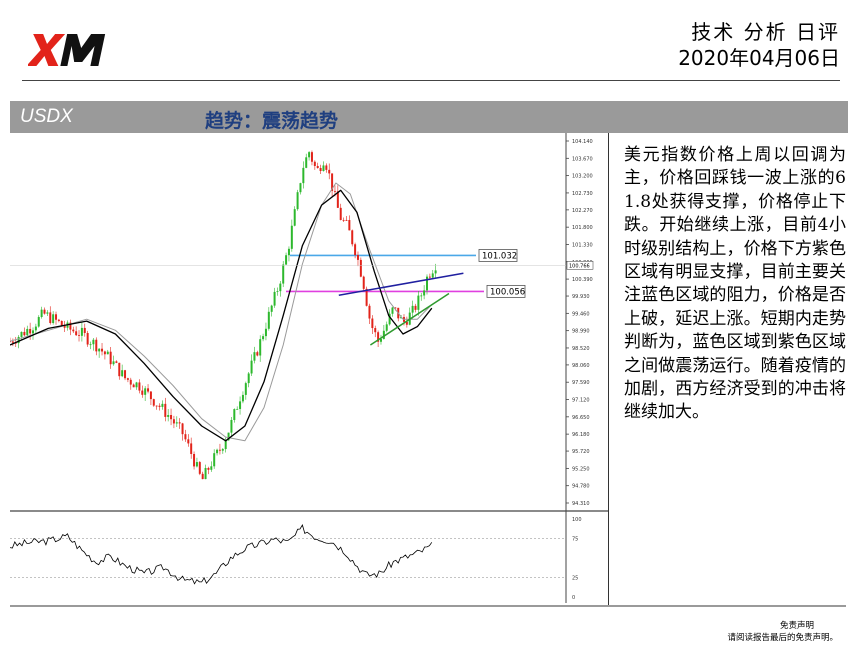 This screenshot has height=649, width=862. Describe the element at coordinates (581, 469) in the screenshot. I see `price-tick-label: 95.250` at that location.